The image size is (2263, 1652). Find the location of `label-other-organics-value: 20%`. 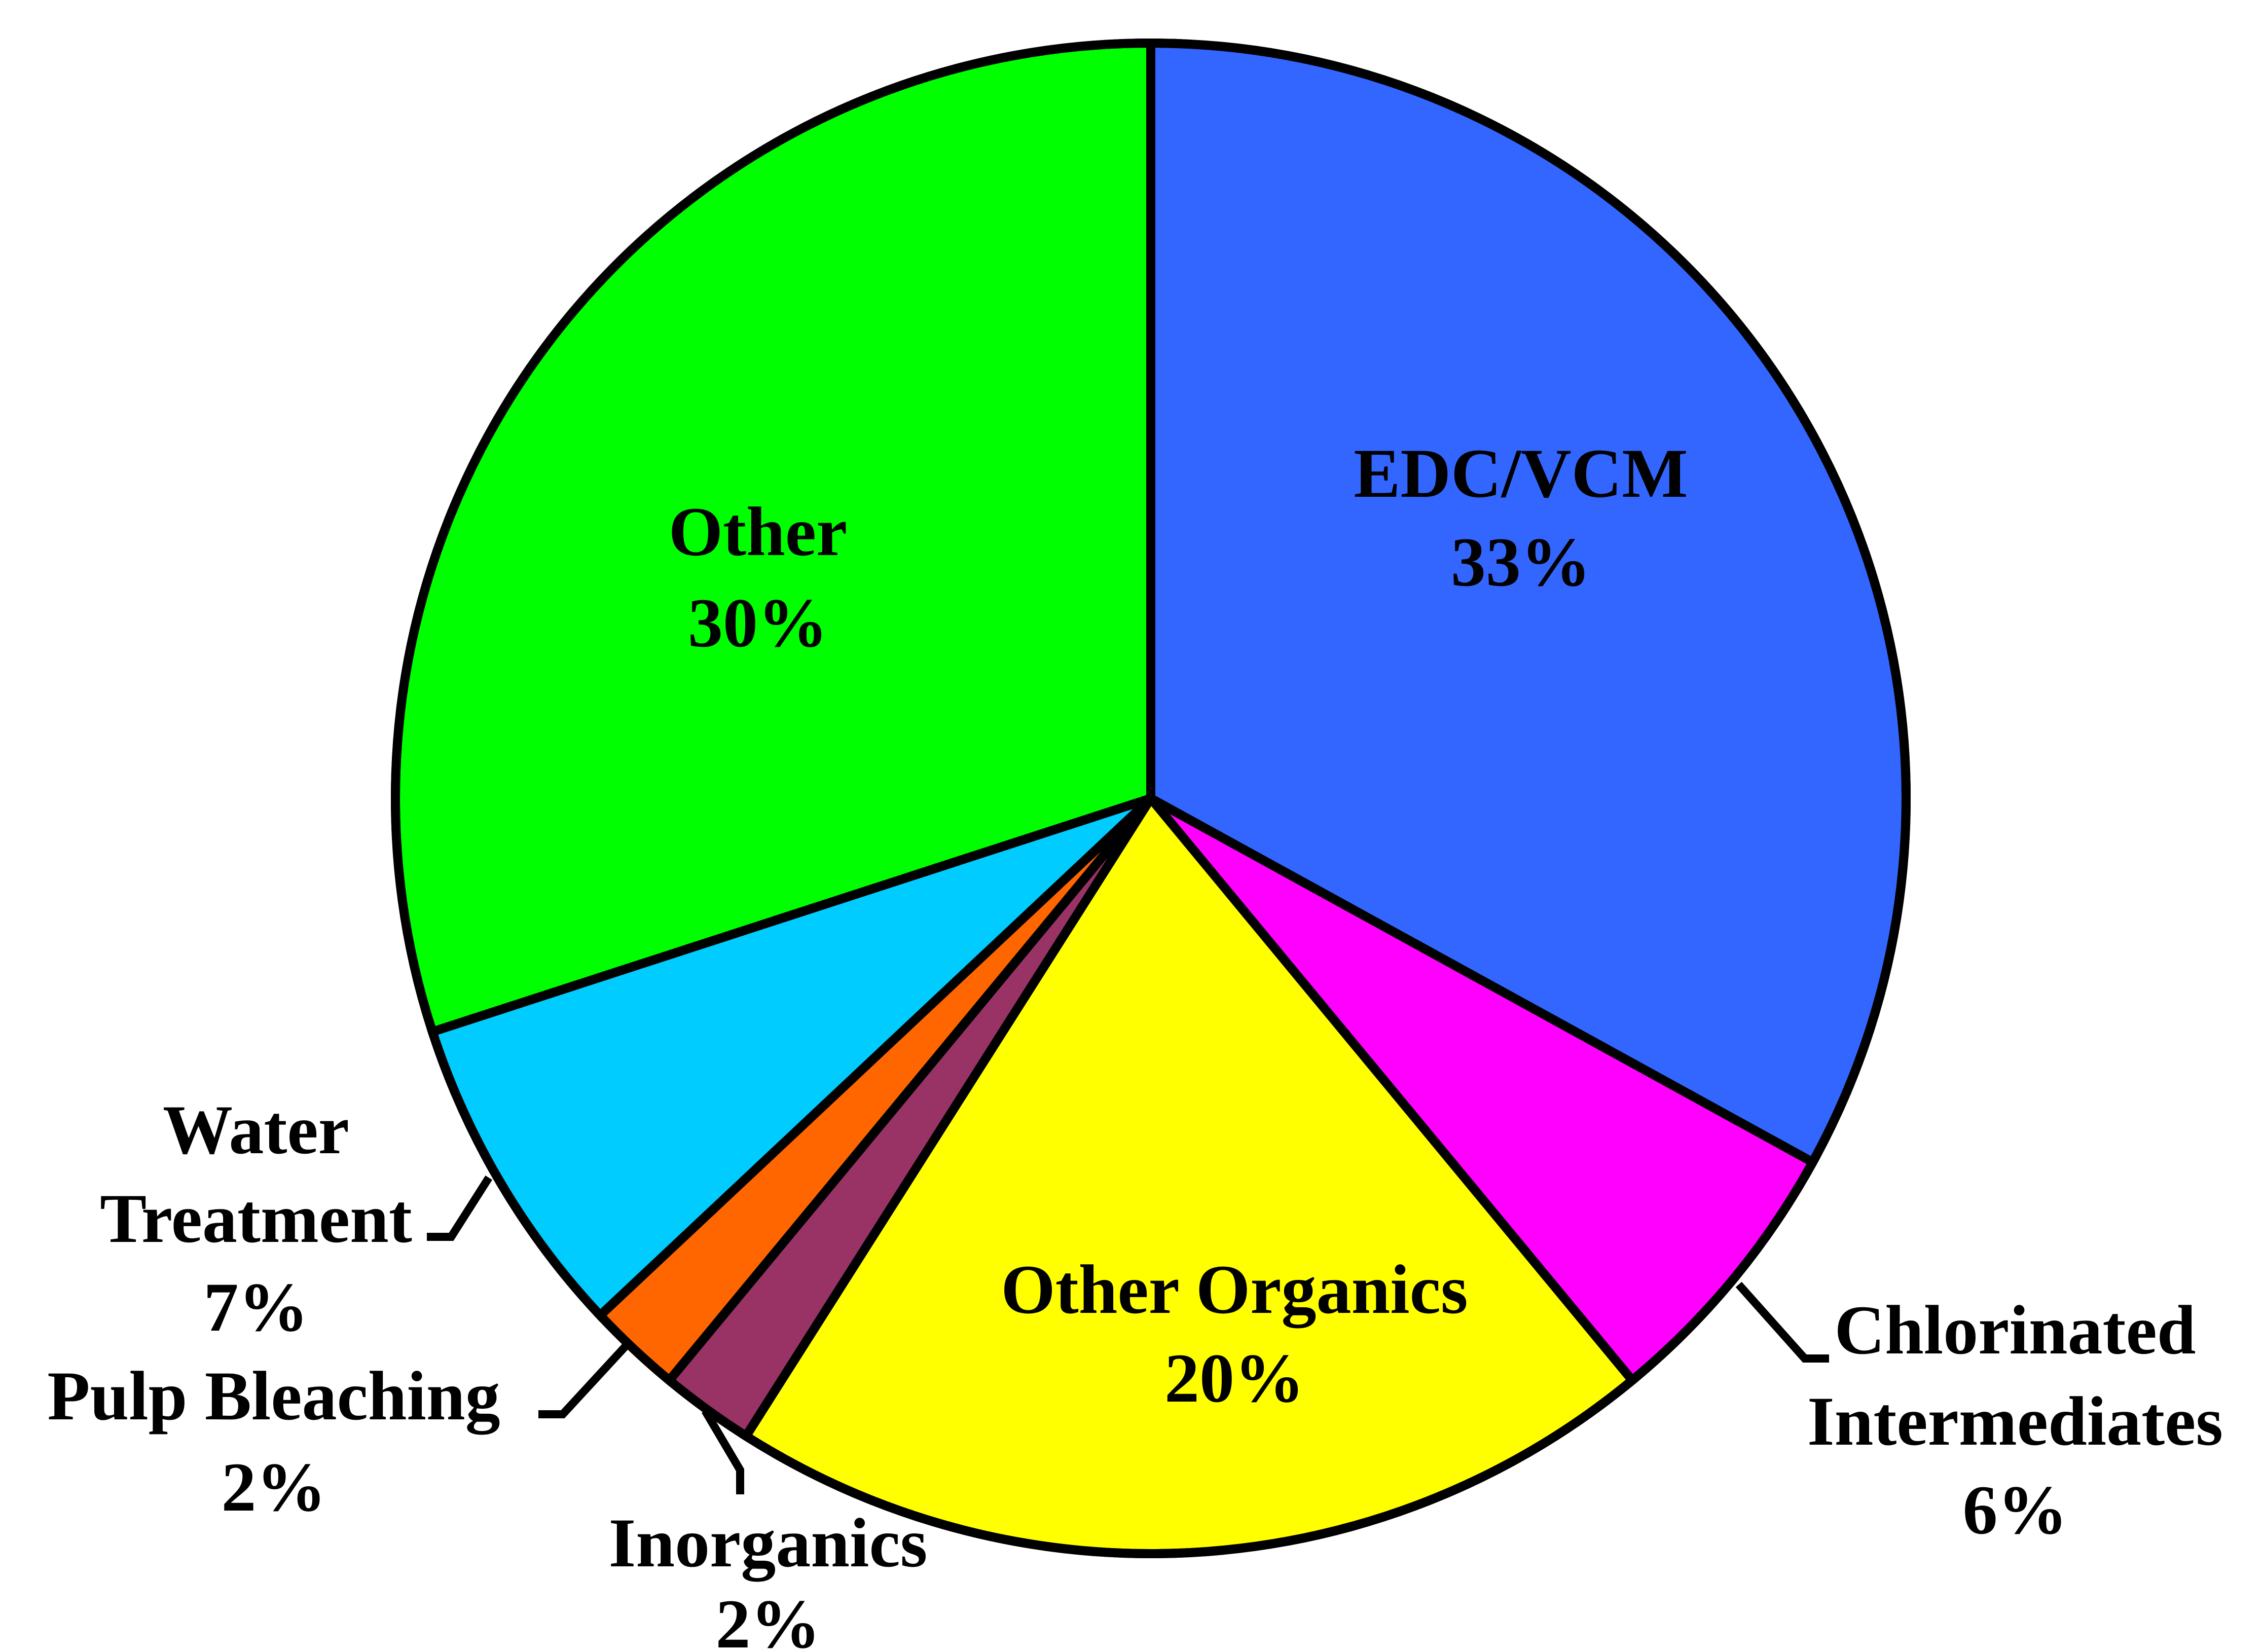

label-other-organics-value: 20% is located at coordinates (1234, 1378).